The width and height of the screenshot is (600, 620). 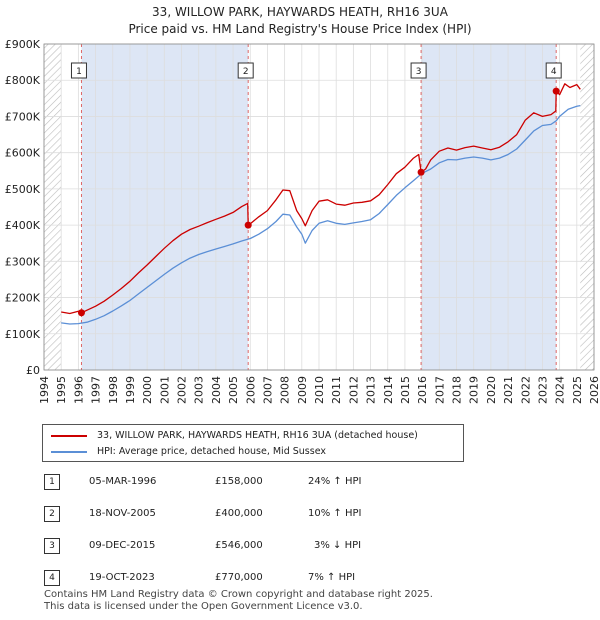 I want to click on legend-swatch-property, so click(x=69, y=436).